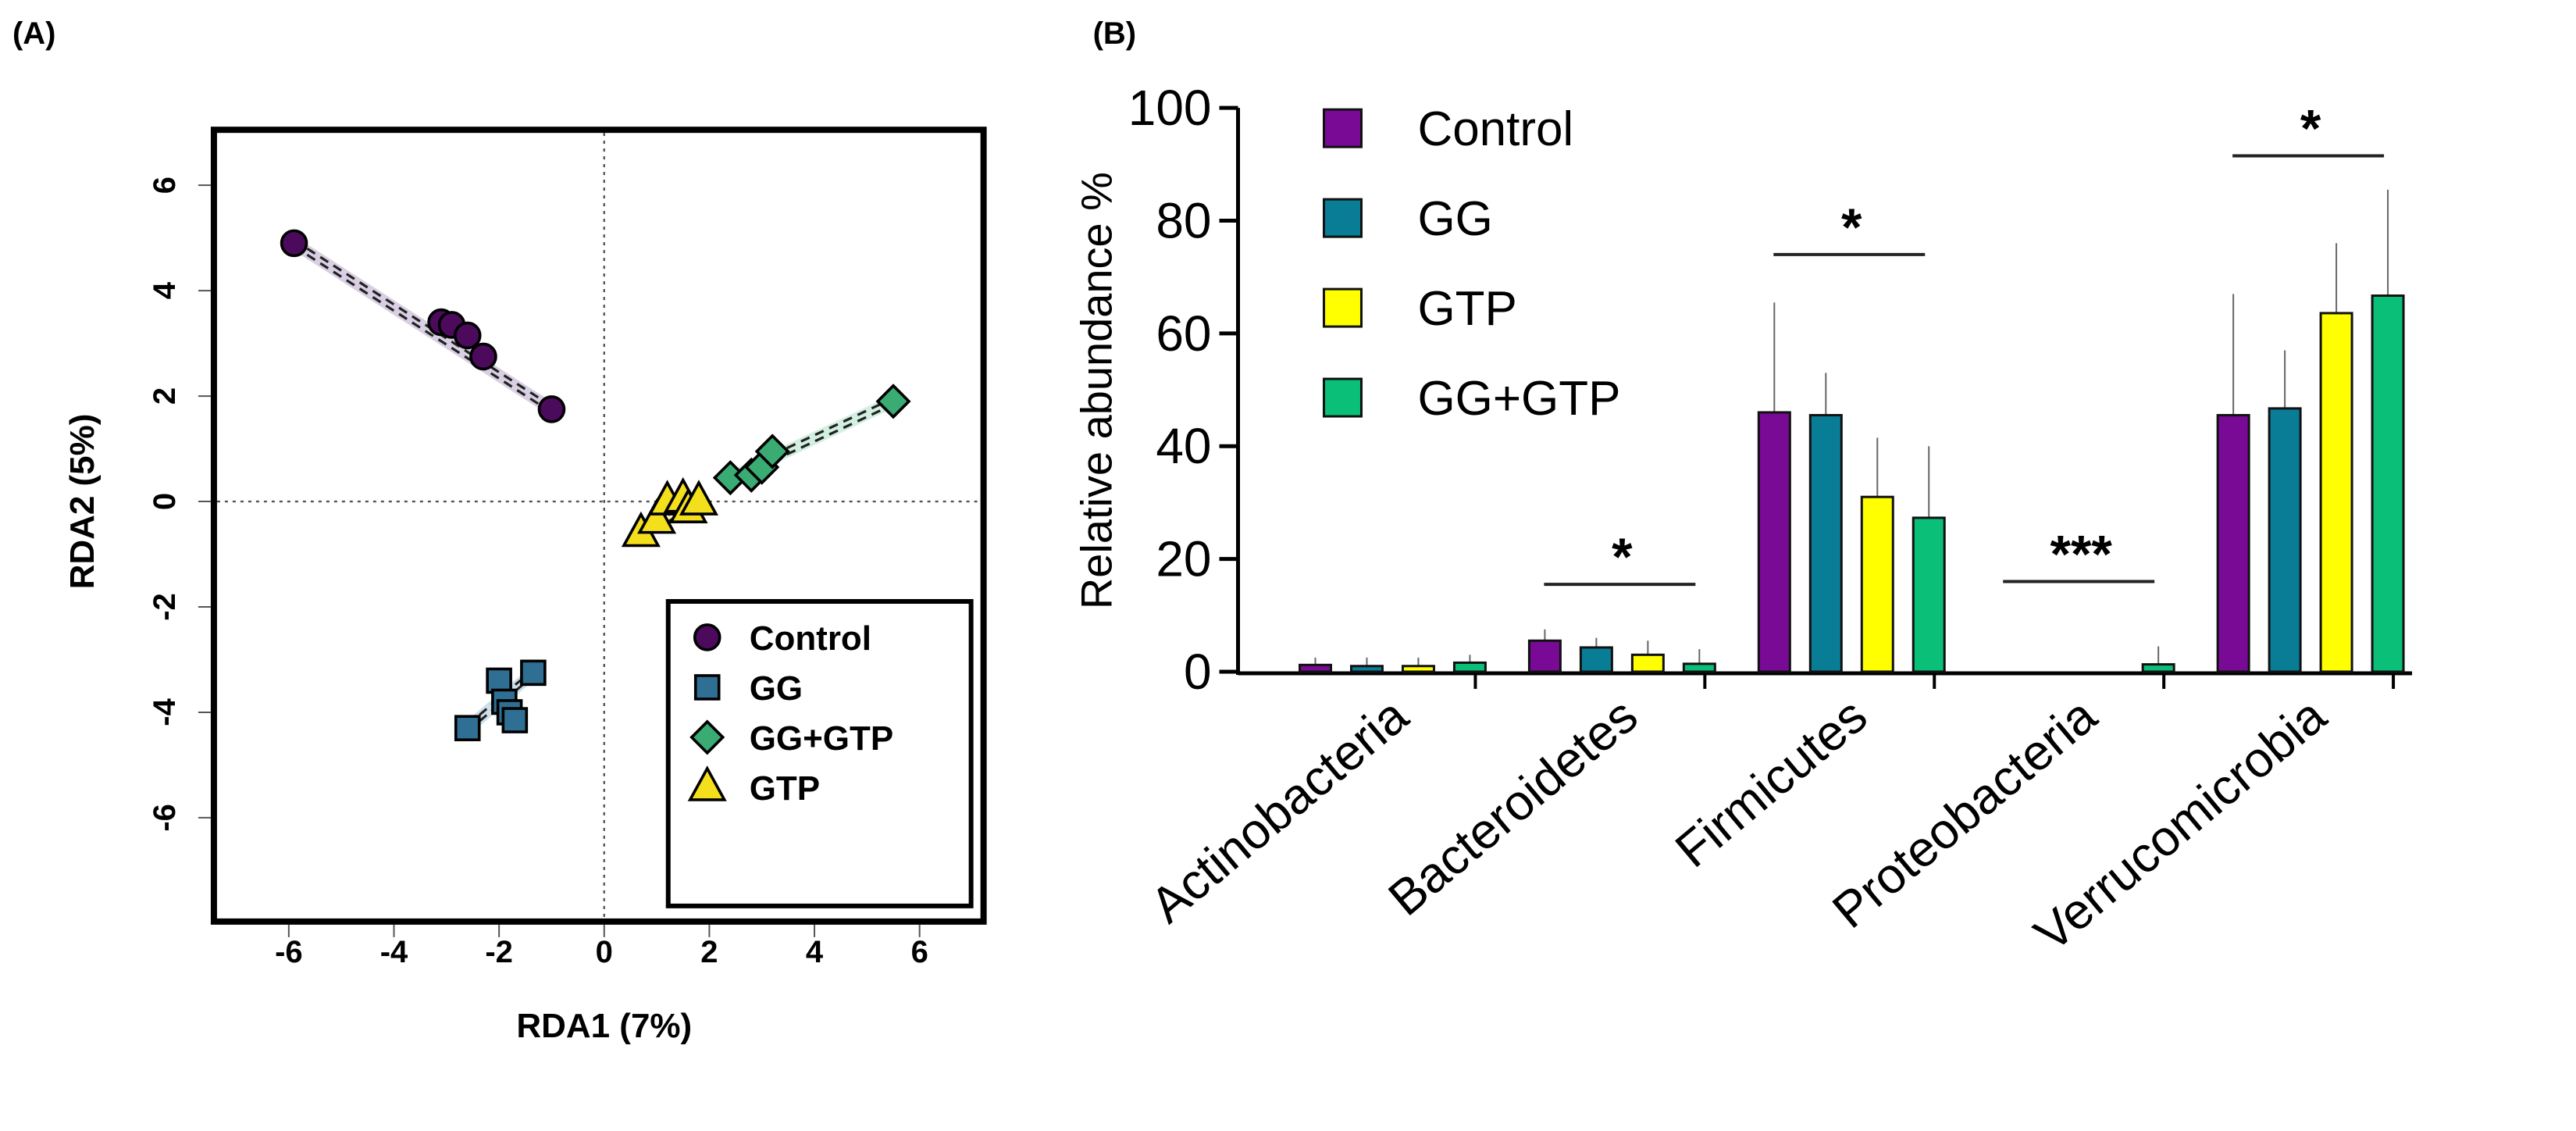  What do you see at coordinates (394, 952) in the screenshot?
I see `x-tick-label: -4` at bounding box center [394, 952].